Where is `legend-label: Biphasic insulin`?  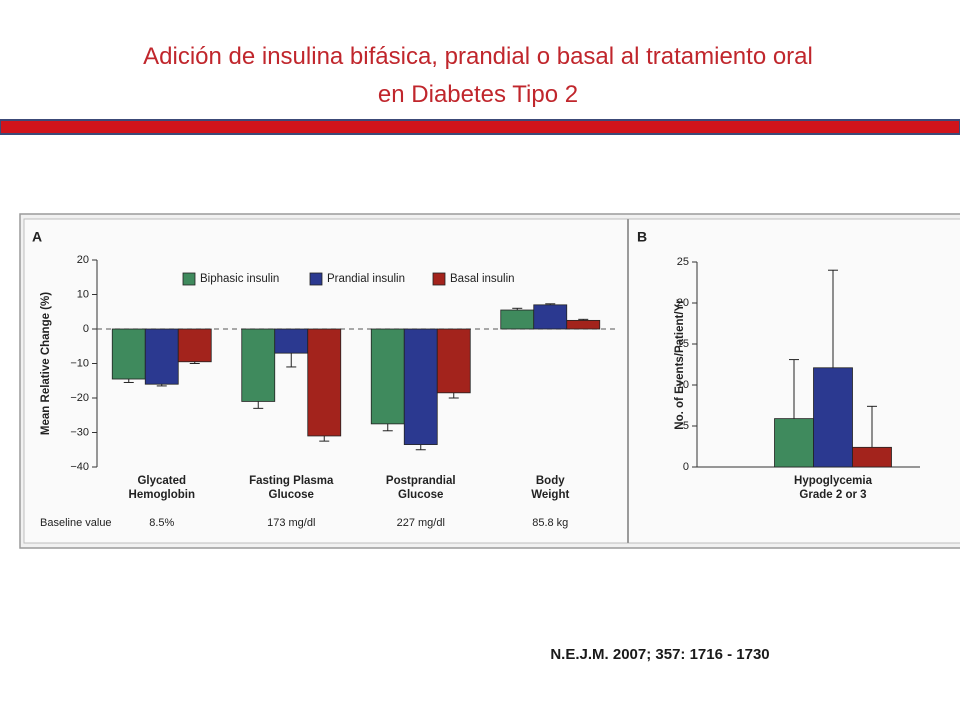
legend-label: Biphasic insulin is located at coordinates (239, 279).